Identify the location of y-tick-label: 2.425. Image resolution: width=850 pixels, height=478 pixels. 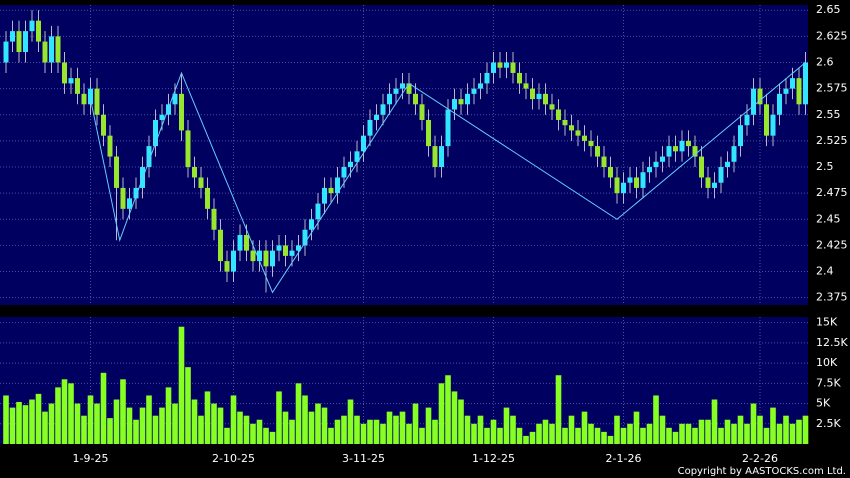
(832, 244).